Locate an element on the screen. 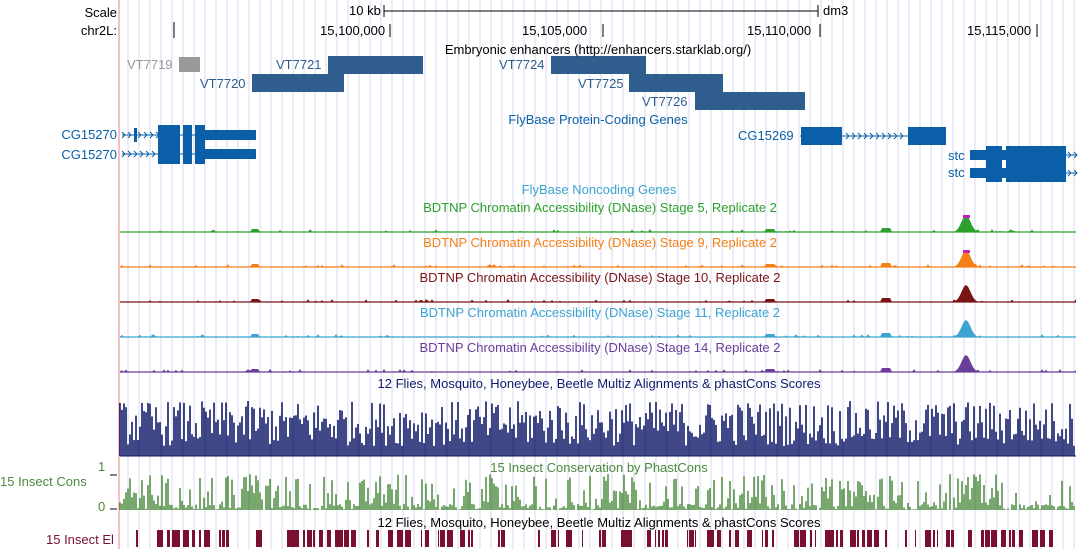  enhancer-box-vt7724 is located at coordinates (598, 65).